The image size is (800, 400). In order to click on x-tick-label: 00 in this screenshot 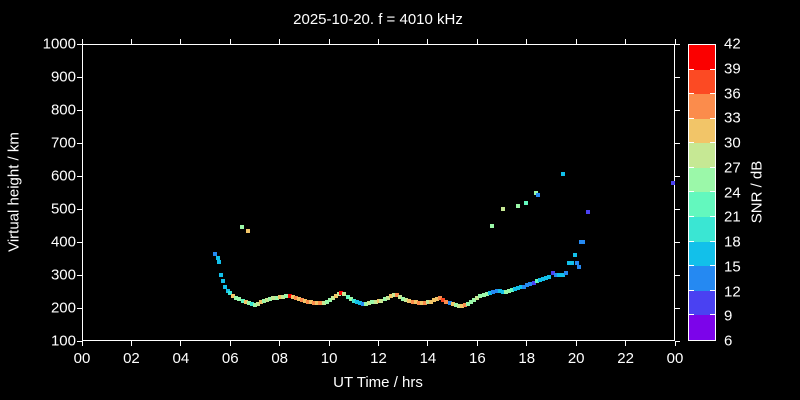, I will do `click(82, 358)`.